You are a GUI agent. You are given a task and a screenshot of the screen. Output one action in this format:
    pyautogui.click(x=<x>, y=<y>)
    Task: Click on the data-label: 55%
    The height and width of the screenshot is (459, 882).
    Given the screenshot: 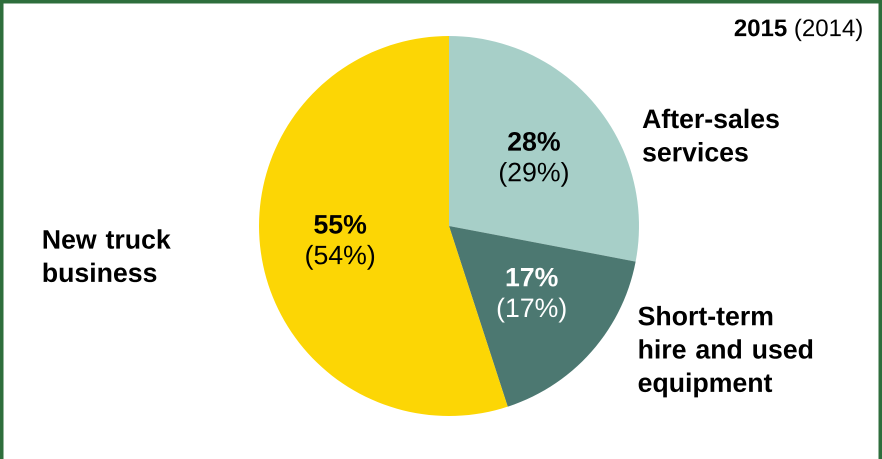 What is the action you would take?
    pyautogui.click(x=340, y=224)
    